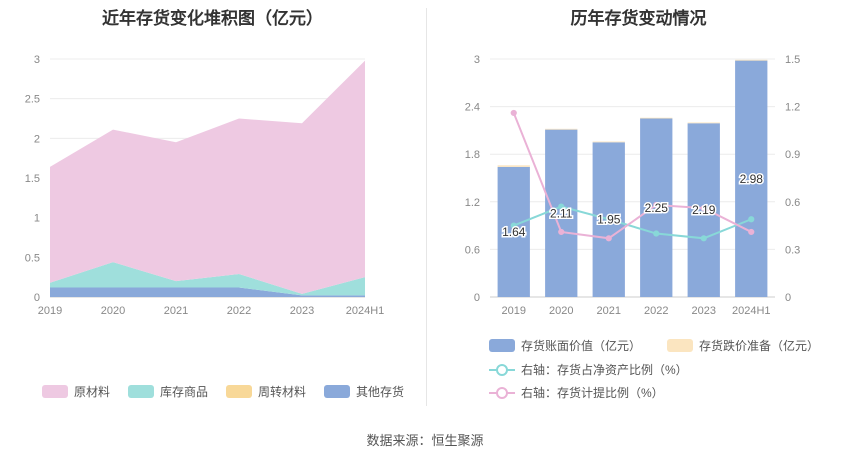  What do you see at coordinates (212, 18) in the screenshot?
I see `left-chart-title: 近年存货变化堆积图（亿元）` at bounding box center [212, 18].